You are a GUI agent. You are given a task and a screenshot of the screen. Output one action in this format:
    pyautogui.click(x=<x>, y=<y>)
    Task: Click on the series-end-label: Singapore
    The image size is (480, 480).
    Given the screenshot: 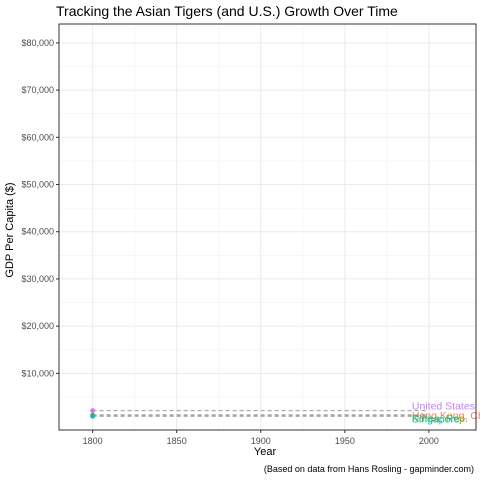 What is the action you would take?
    pyautogui.click(x=436, y=419)
    